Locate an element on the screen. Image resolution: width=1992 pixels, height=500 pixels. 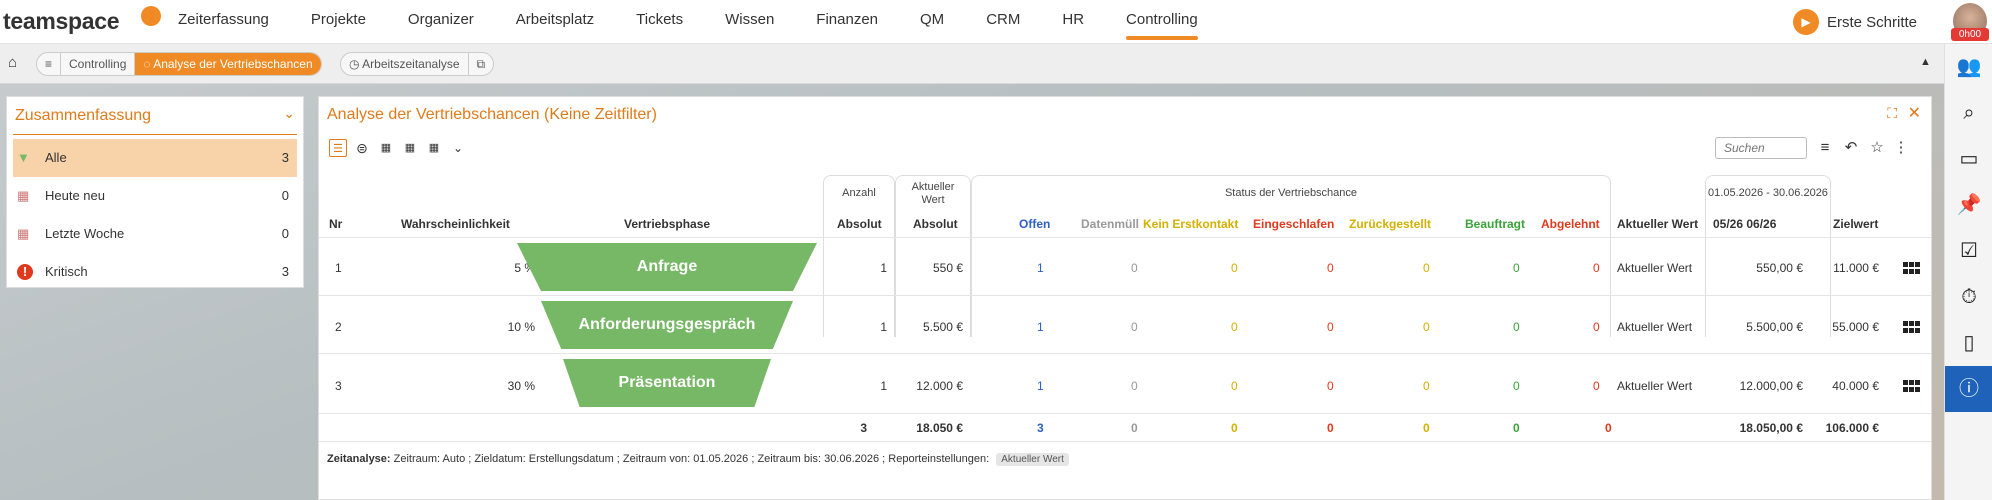
col-abgelehnt: Abgelehnt is located at coordinates (1570, 224).